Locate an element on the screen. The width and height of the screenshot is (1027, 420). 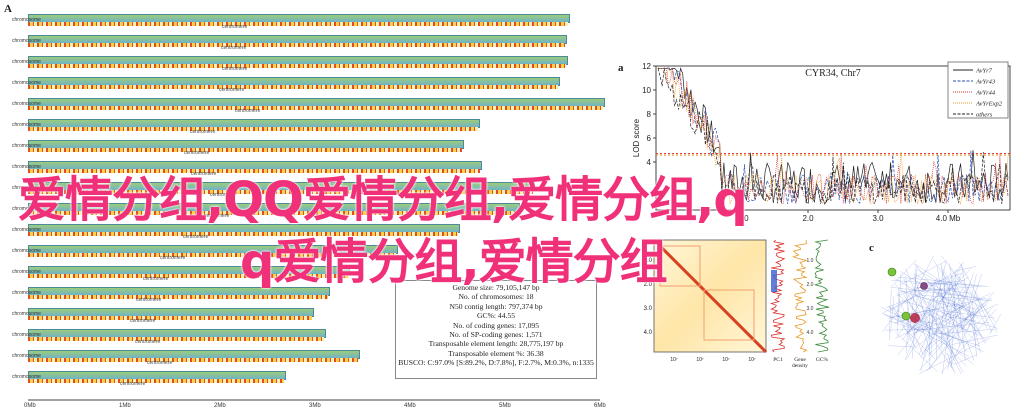
hic-track-label: Gene is located at coordinates (800, 360).